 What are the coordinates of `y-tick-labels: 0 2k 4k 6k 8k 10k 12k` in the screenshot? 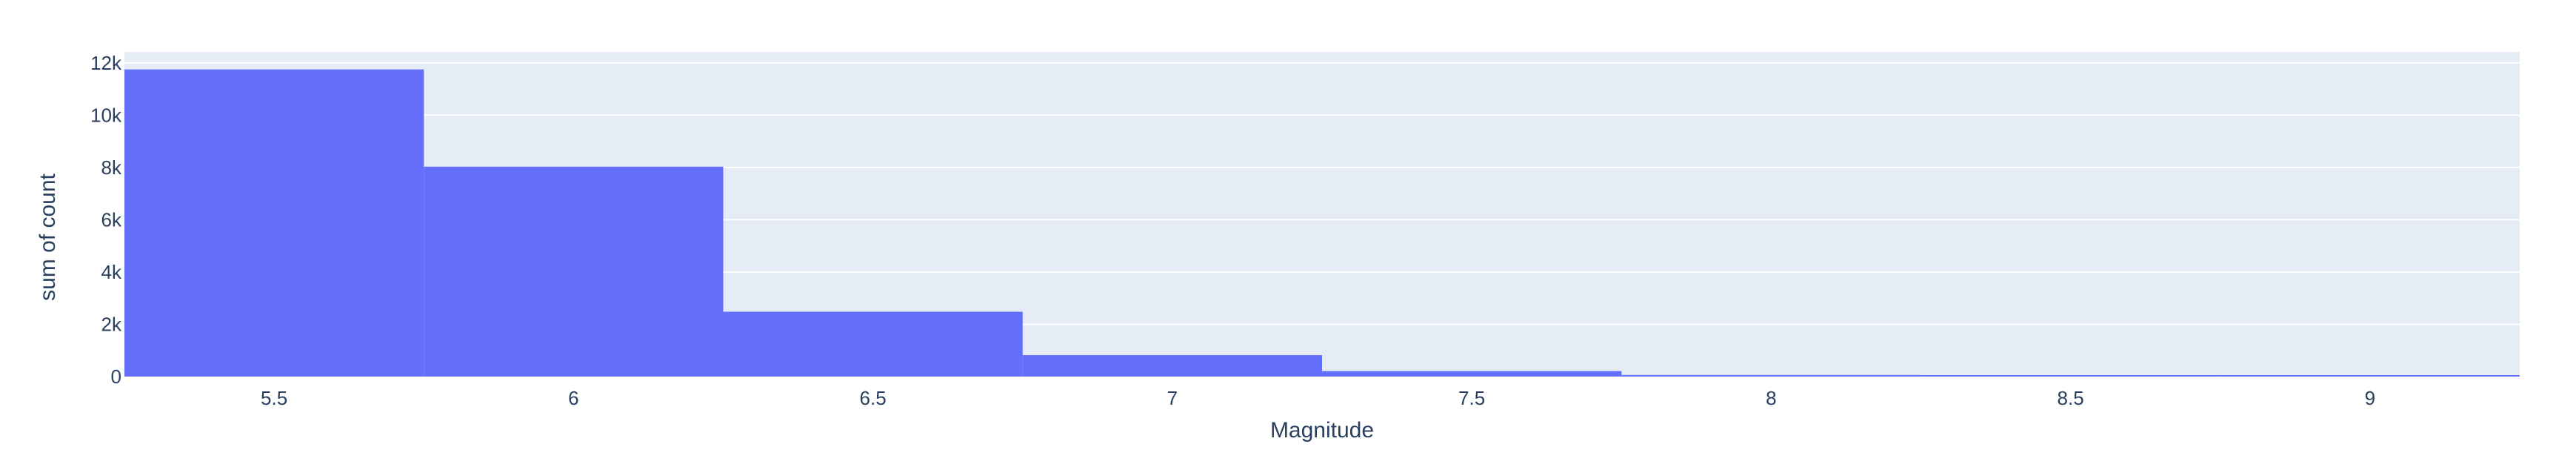 It's located at (106, 220).